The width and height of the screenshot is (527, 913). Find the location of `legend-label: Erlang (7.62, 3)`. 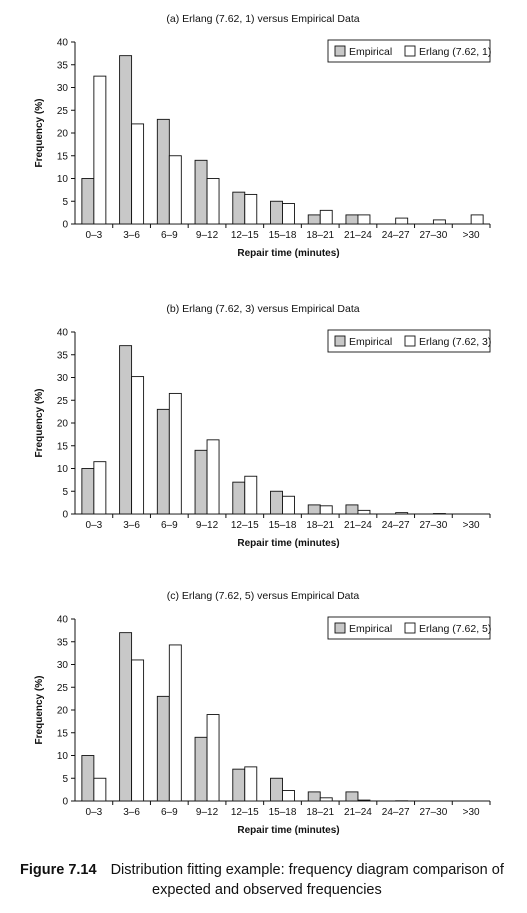

legend-label: Erlang (7.62, 3) is located at coordinates (455, 342).